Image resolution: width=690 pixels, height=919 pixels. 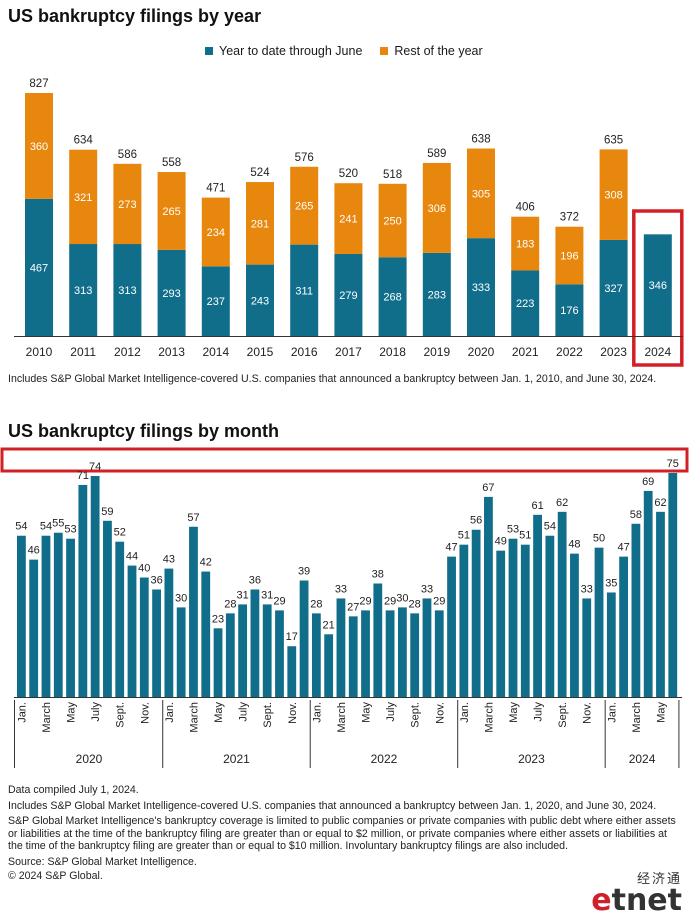 I want to click on label-month-26: 33, so click(x=341, y=589).